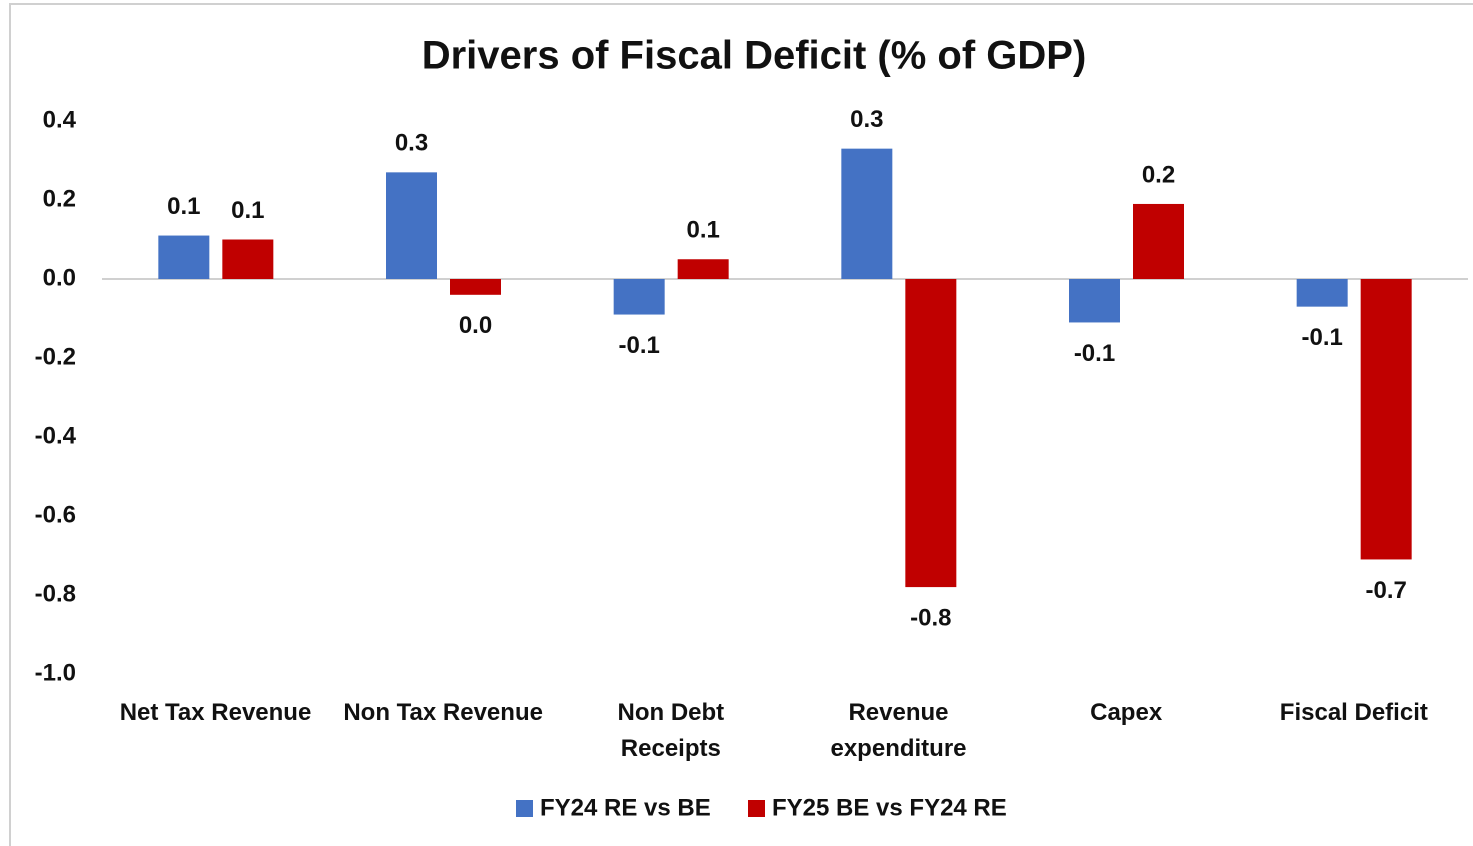  Describe the element at coordinates (60, 119) in the screenshot. I see `y-tick-label: 0.4` at that location.